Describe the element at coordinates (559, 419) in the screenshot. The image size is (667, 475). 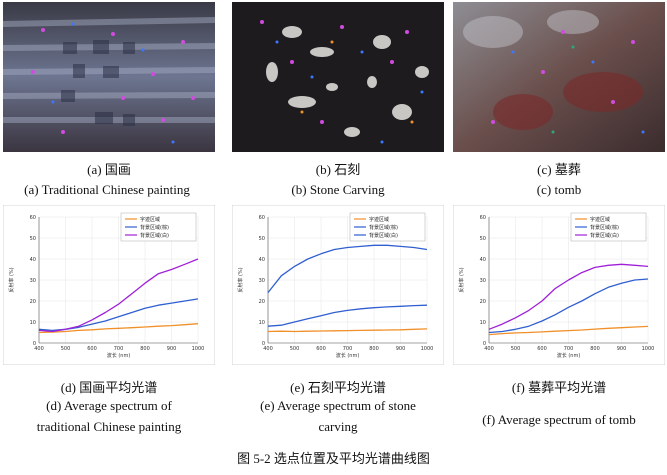
I see `caption-f-en-line1: (f) Average spectrum of tomb` at that location.